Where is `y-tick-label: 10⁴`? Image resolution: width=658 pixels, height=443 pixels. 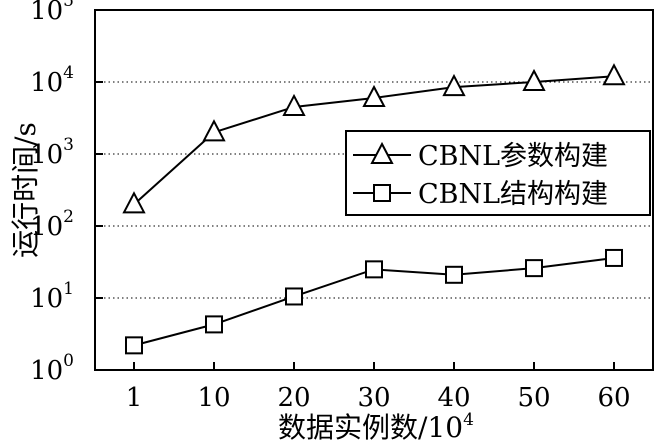 y-tick-label: 10⁴ is located at coordinates (52, 80).